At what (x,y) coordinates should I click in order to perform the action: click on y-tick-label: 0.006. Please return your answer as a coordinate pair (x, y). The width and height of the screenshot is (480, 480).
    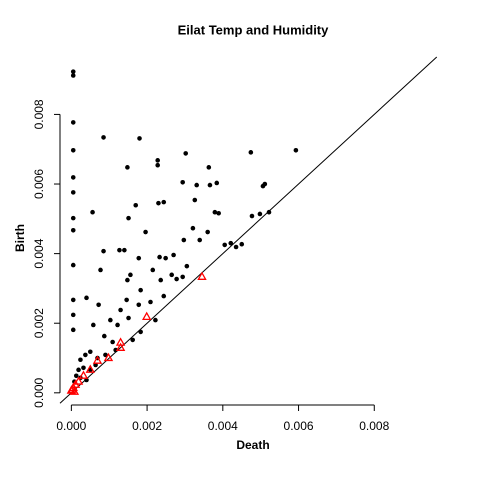
    Looking at the image, I should click on (39, 184).